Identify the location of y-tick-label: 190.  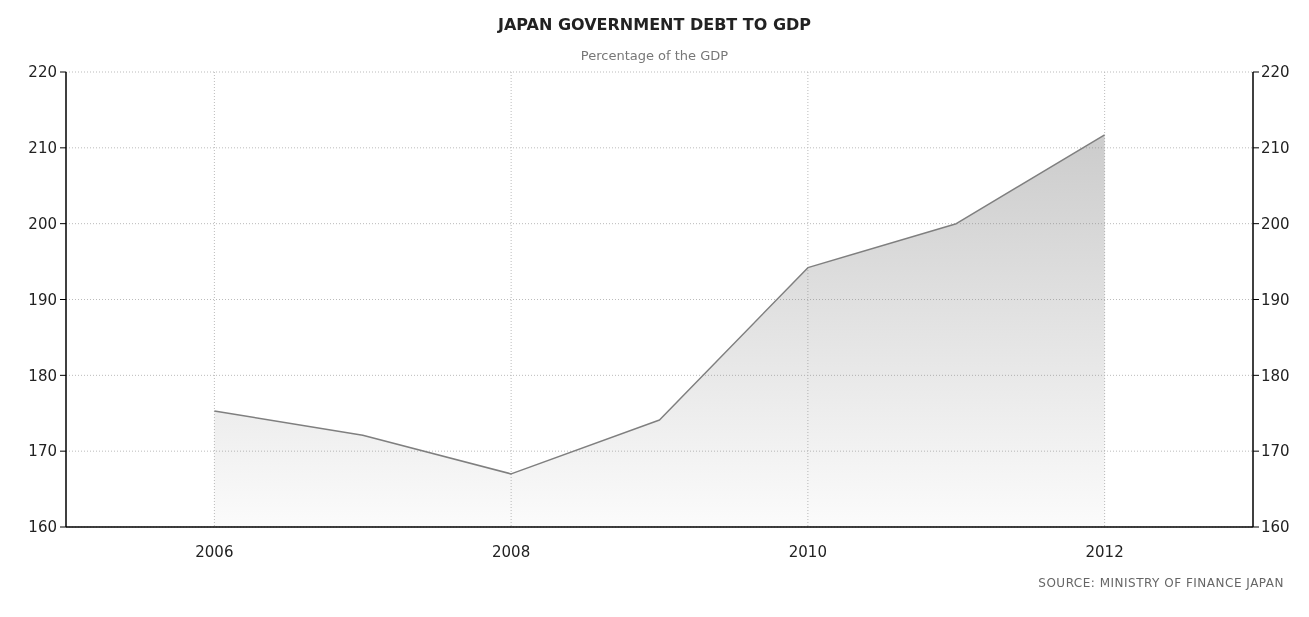
(42, 299).